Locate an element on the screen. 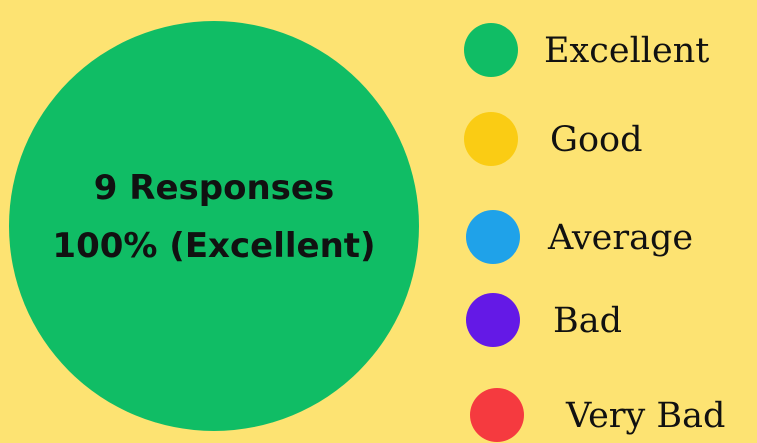 This screenshot has height=443, width=757. legend-label-very-bad: Very Bad is located at coordinates (645, 416).